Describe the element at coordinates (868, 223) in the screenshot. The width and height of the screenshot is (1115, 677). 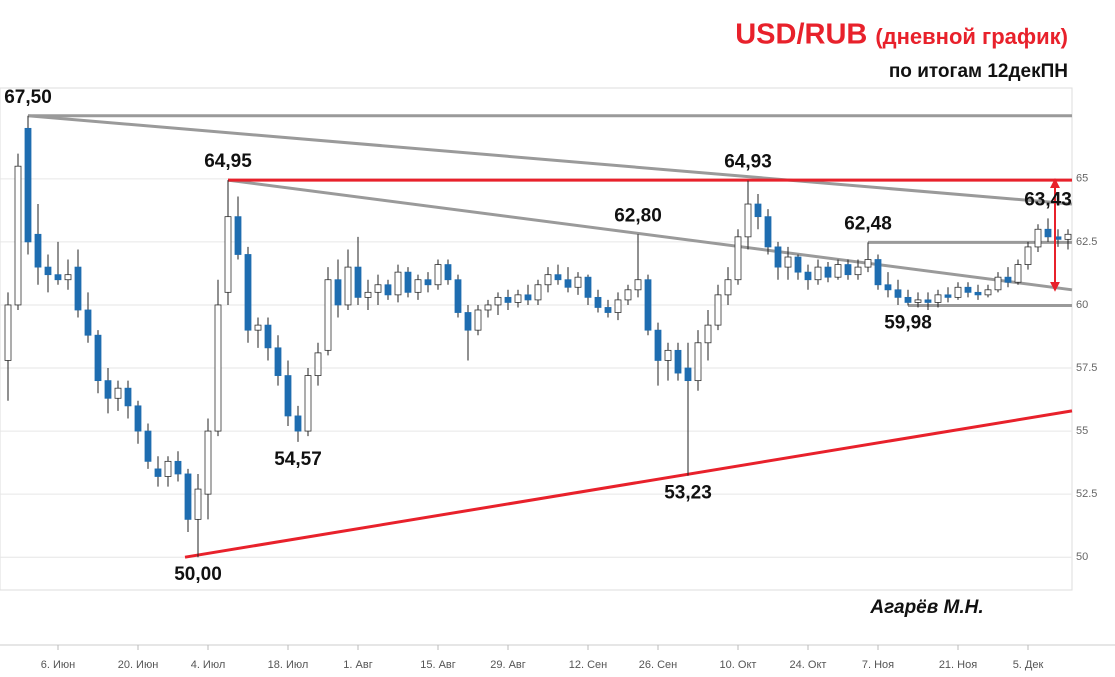
I see `price-annotation: 62,48` at that location.